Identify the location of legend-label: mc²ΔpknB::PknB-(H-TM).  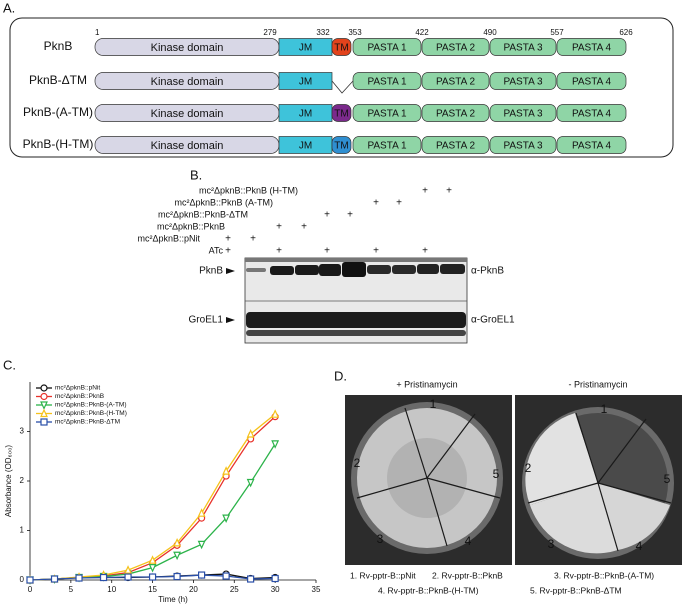
(91, 413).